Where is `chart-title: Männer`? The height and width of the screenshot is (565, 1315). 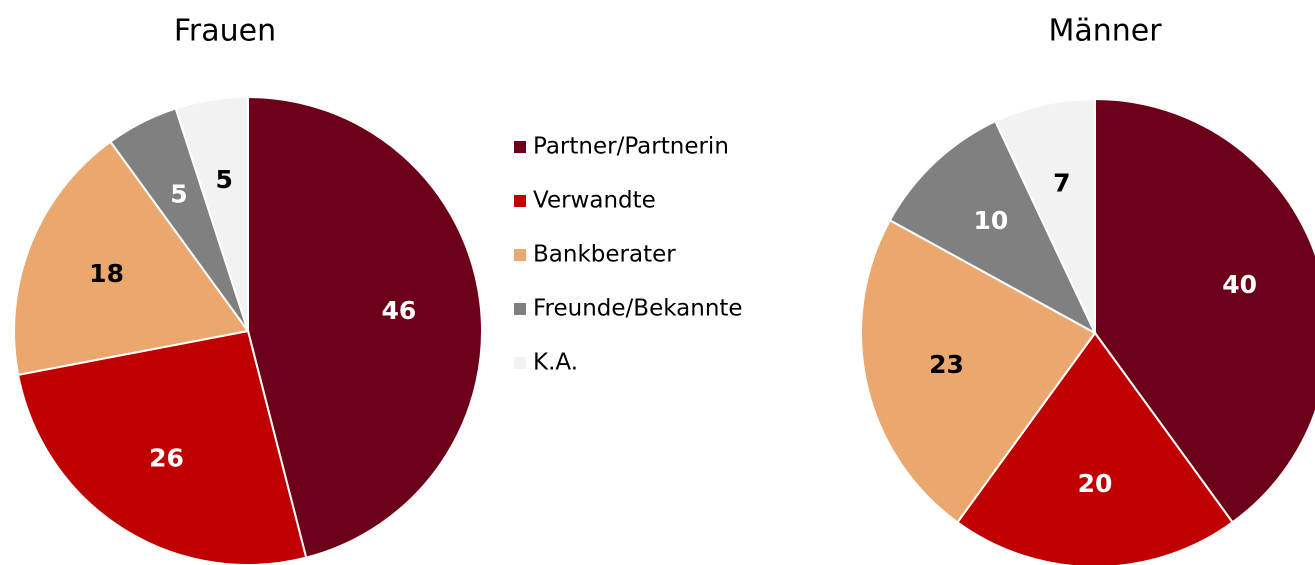 chart-title: Männer is located at coordinates (1105, 31).